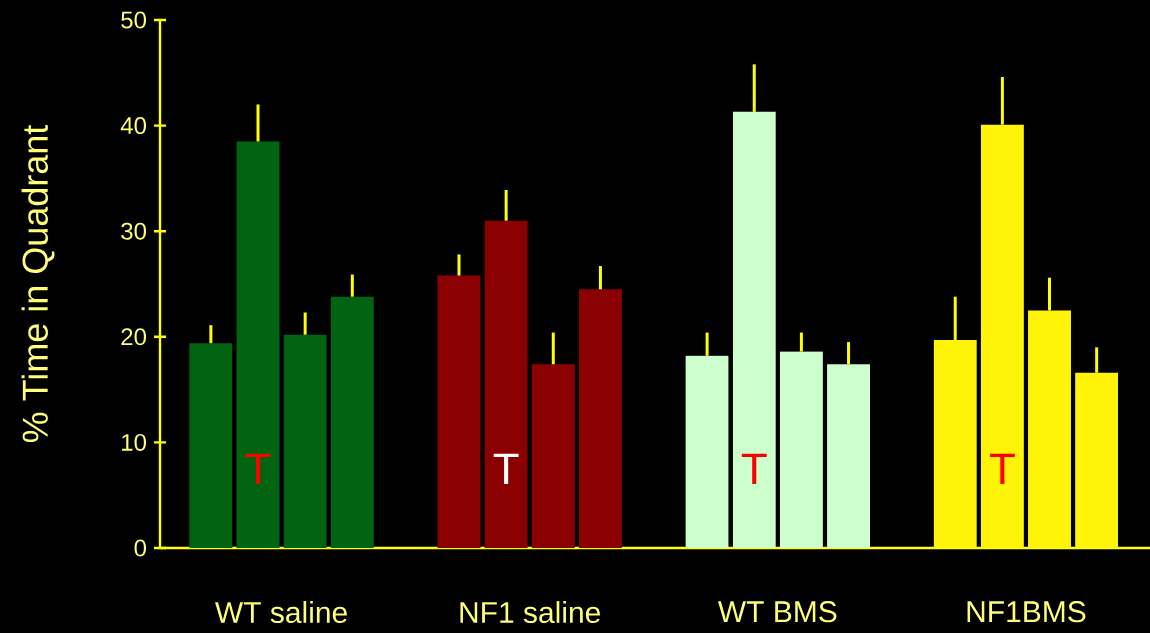 This screenshot has height=633, width=1150. Describe the element at coordinates (140, 548) in the screenshot. I see `y-tick-label: 0` at that location.